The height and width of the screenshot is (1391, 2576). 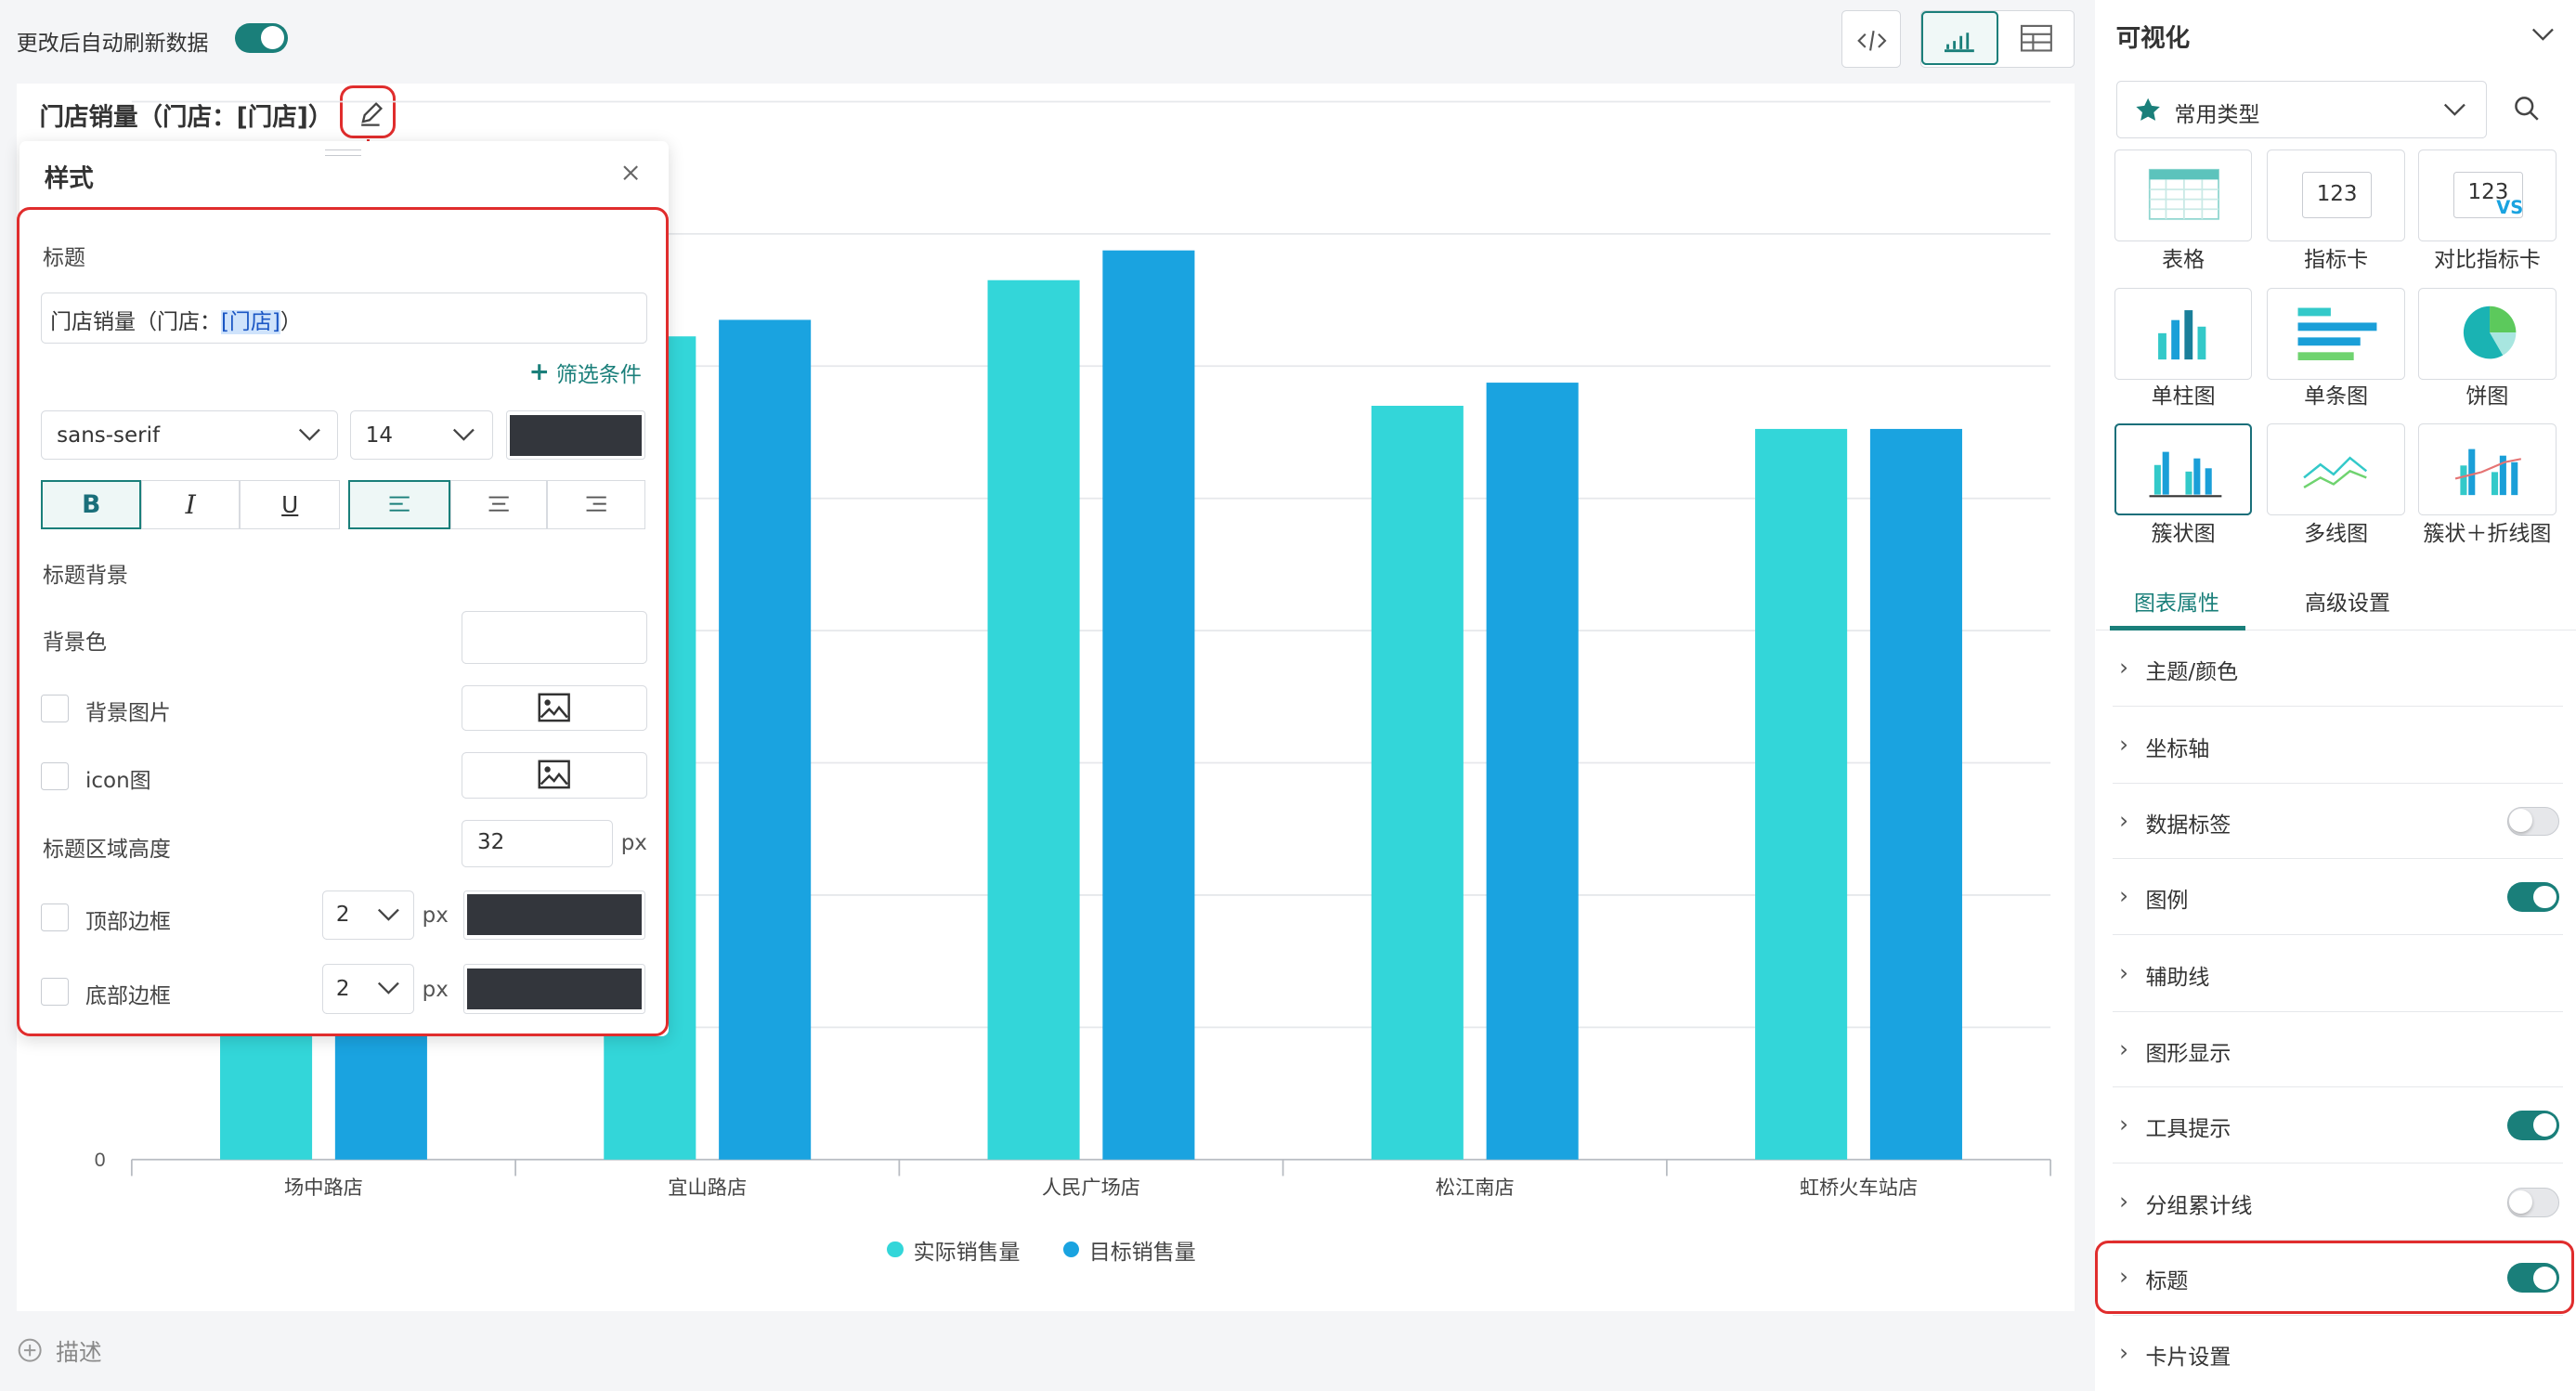 What do you see at coordinates (2533, 897) in the screenshot?
I see `legend-toggle` at bounding box center [2533, 897].